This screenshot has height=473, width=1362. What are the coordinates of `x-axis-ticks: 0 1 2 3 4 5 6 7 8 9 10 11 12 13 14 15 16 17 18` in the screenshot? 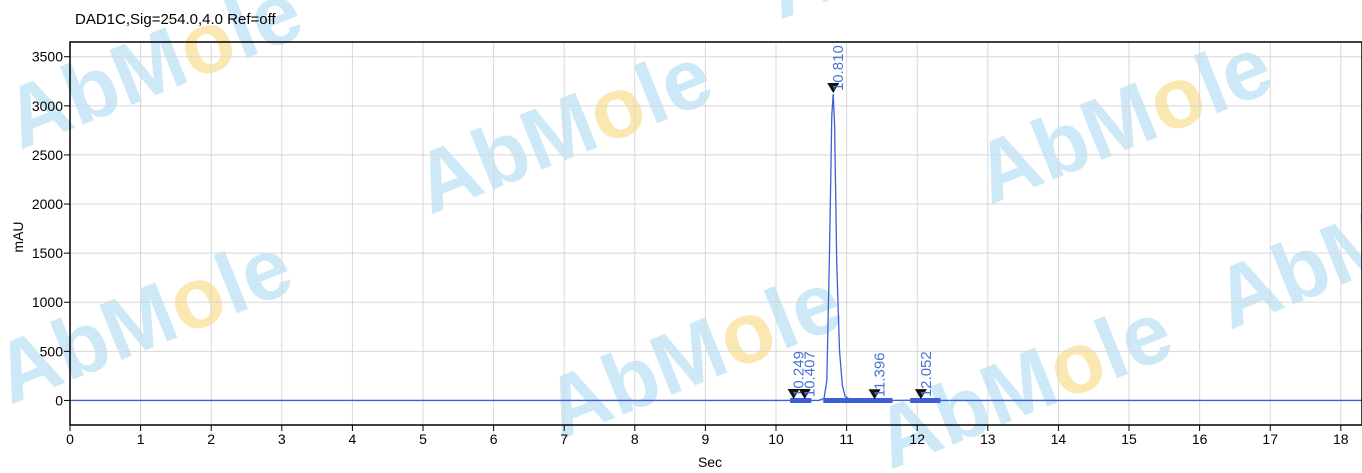 It's located at (707, 436).